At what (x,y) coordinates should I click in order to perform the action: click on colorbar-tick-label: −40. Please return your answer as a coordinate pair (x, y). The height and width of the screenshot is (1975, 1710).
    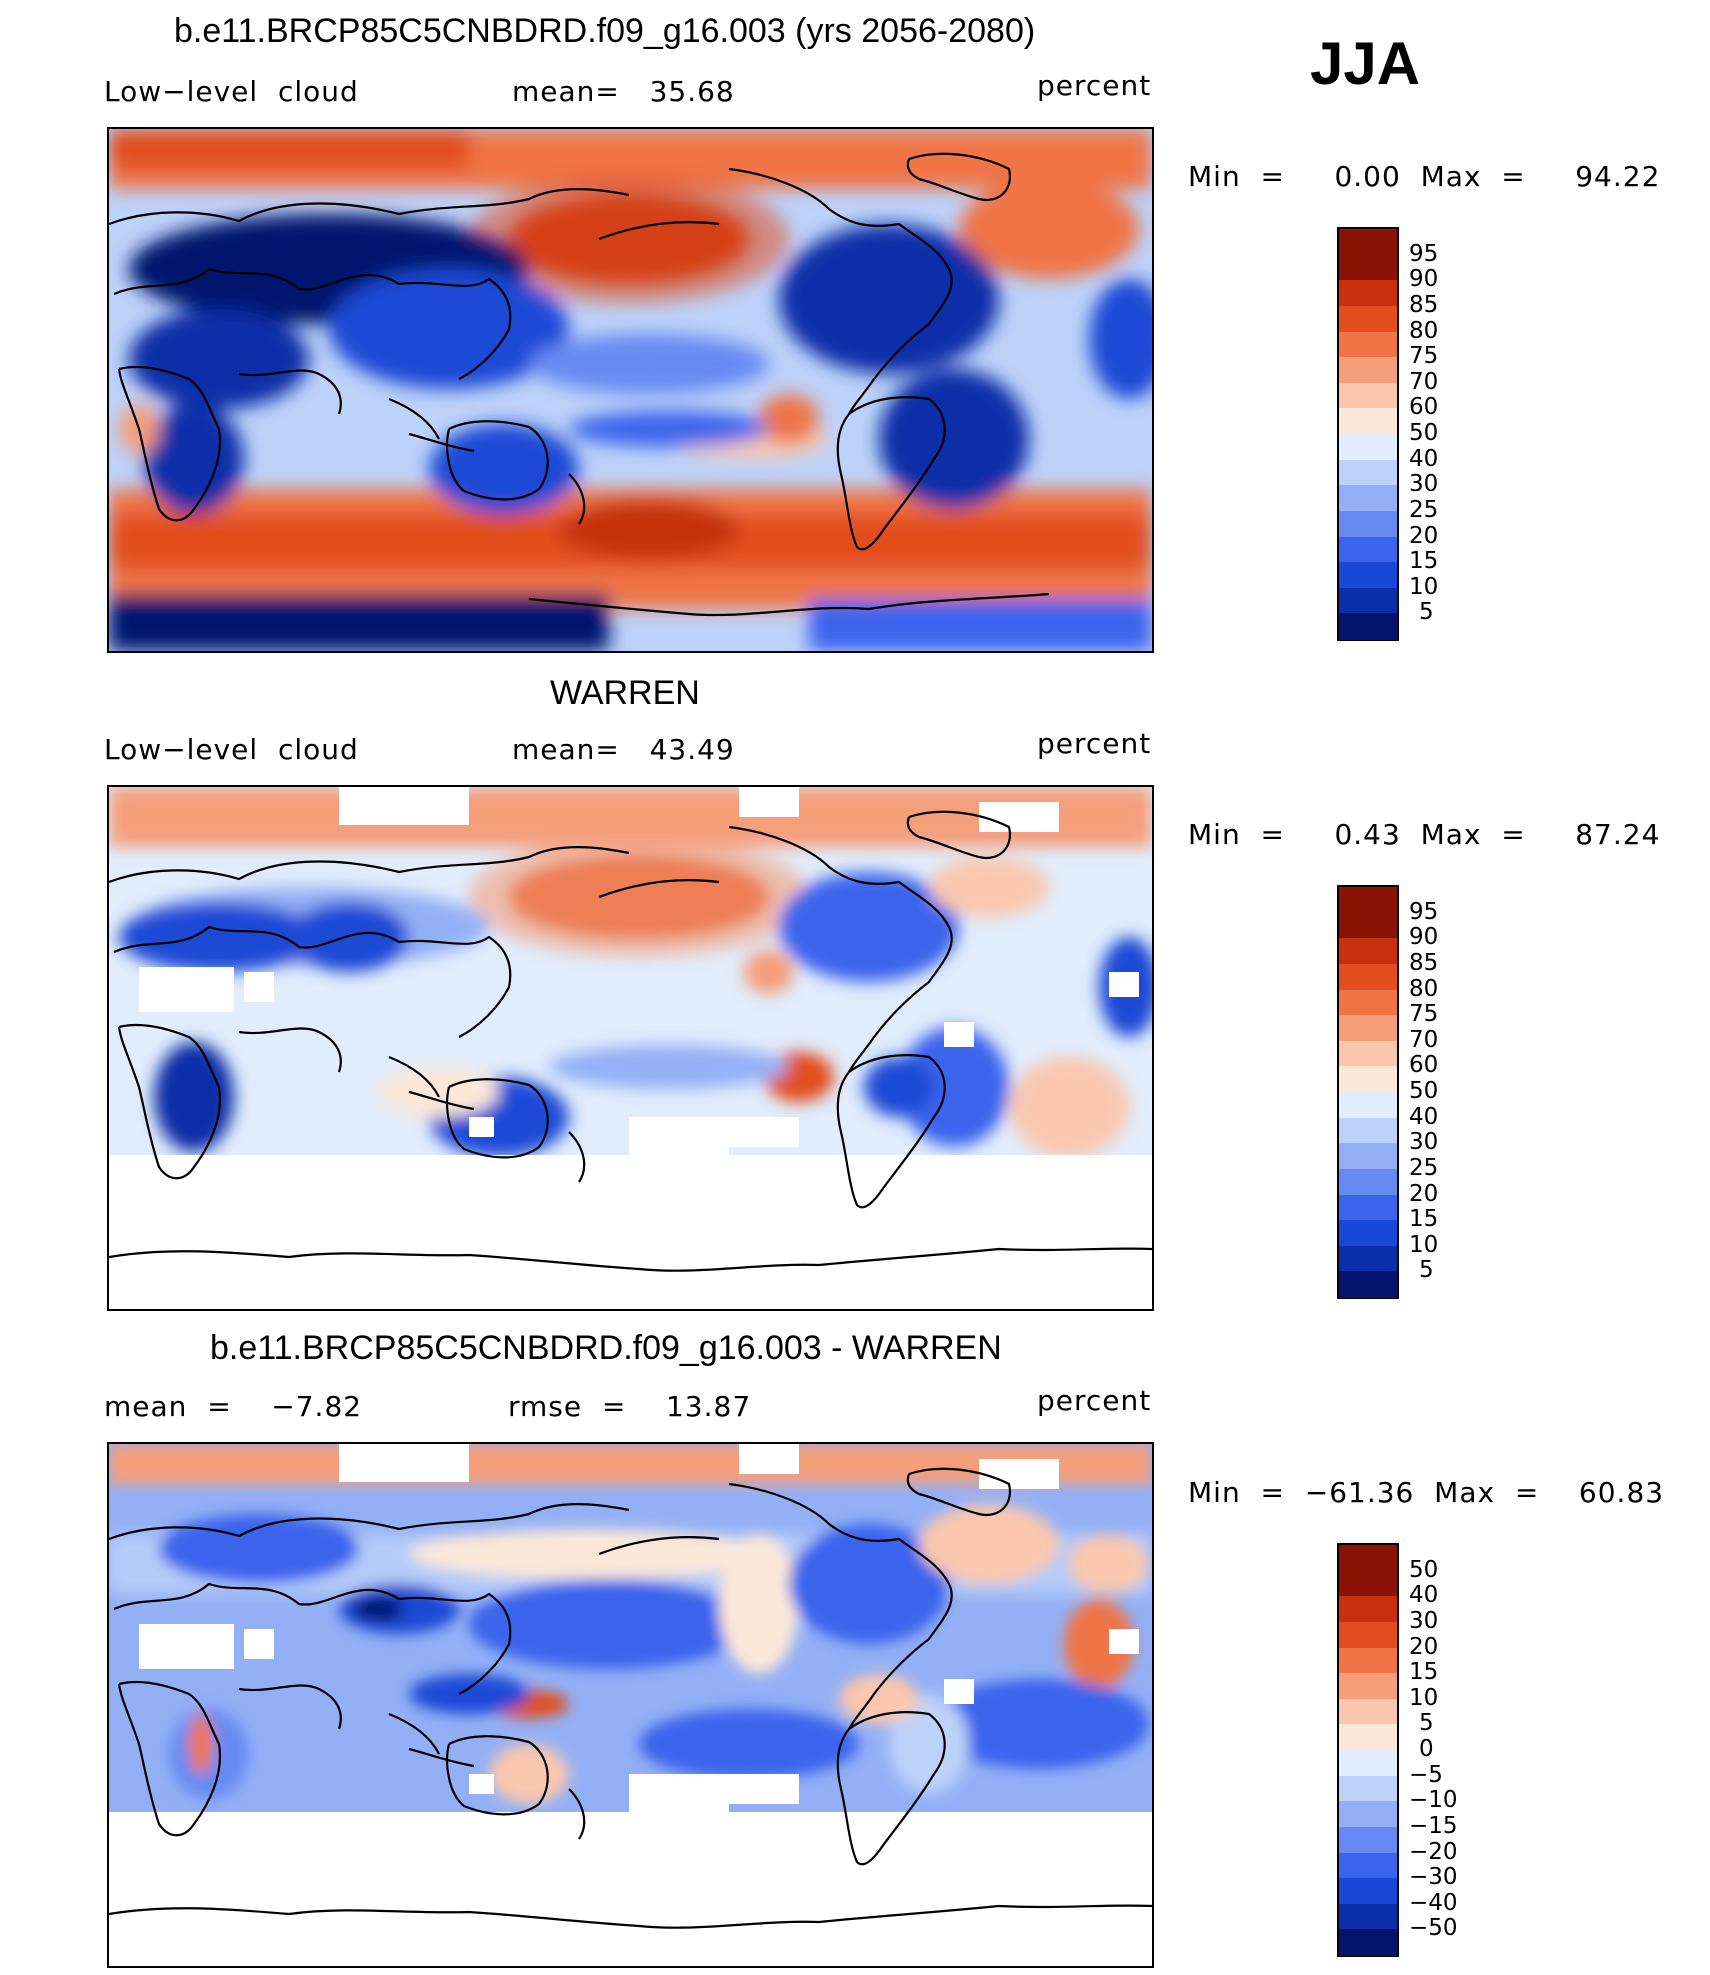
    Looking at the image, I should click on (1433, 1902).